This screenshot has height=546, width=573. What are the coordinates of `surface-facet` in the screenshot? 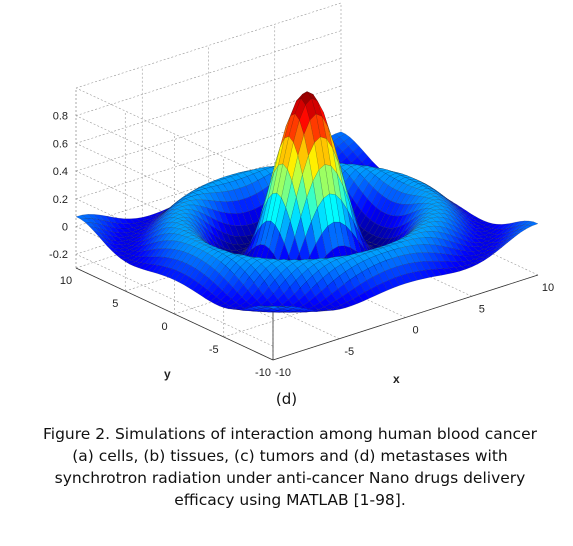 It's located at (274, 307).